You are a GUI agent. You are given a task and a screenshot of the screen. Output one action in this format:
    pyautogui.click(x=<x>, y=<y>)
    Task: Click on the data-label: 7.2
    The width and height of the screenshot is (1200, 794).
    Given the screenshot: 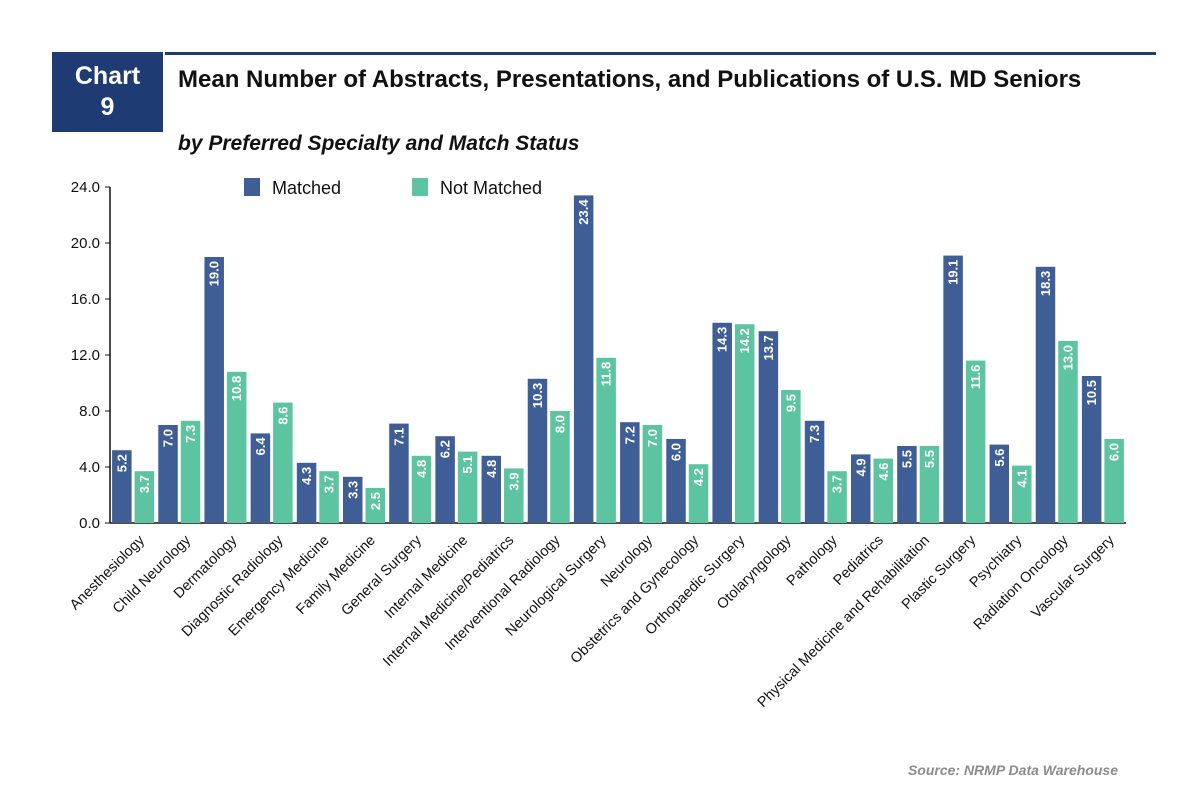 What is the action you would take?
    pyautogui.click(x=629, y=435)
    